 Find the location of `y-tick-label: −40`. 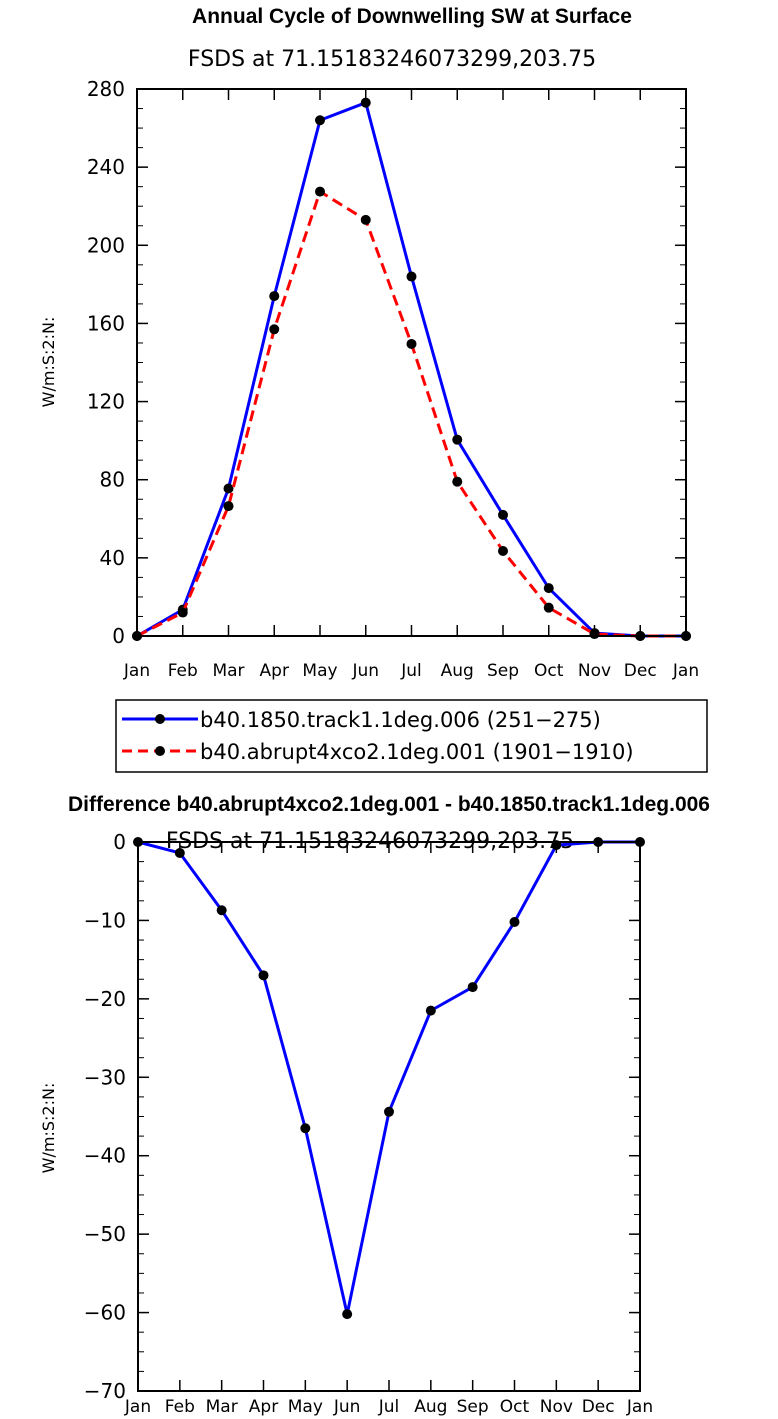

y-tick-label: −40 is located at coordinates (105, 1156).